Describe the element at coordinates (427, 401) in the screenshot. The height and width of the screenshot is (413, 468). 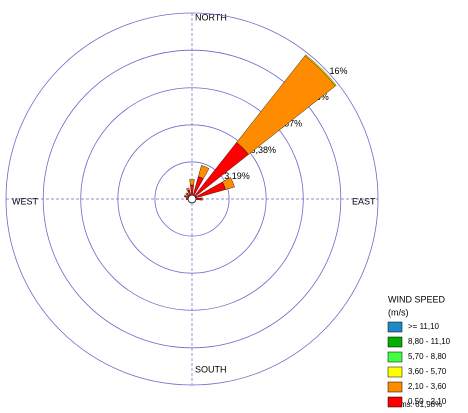
I see `legend-label: 0,50 - 2,10` at that location.